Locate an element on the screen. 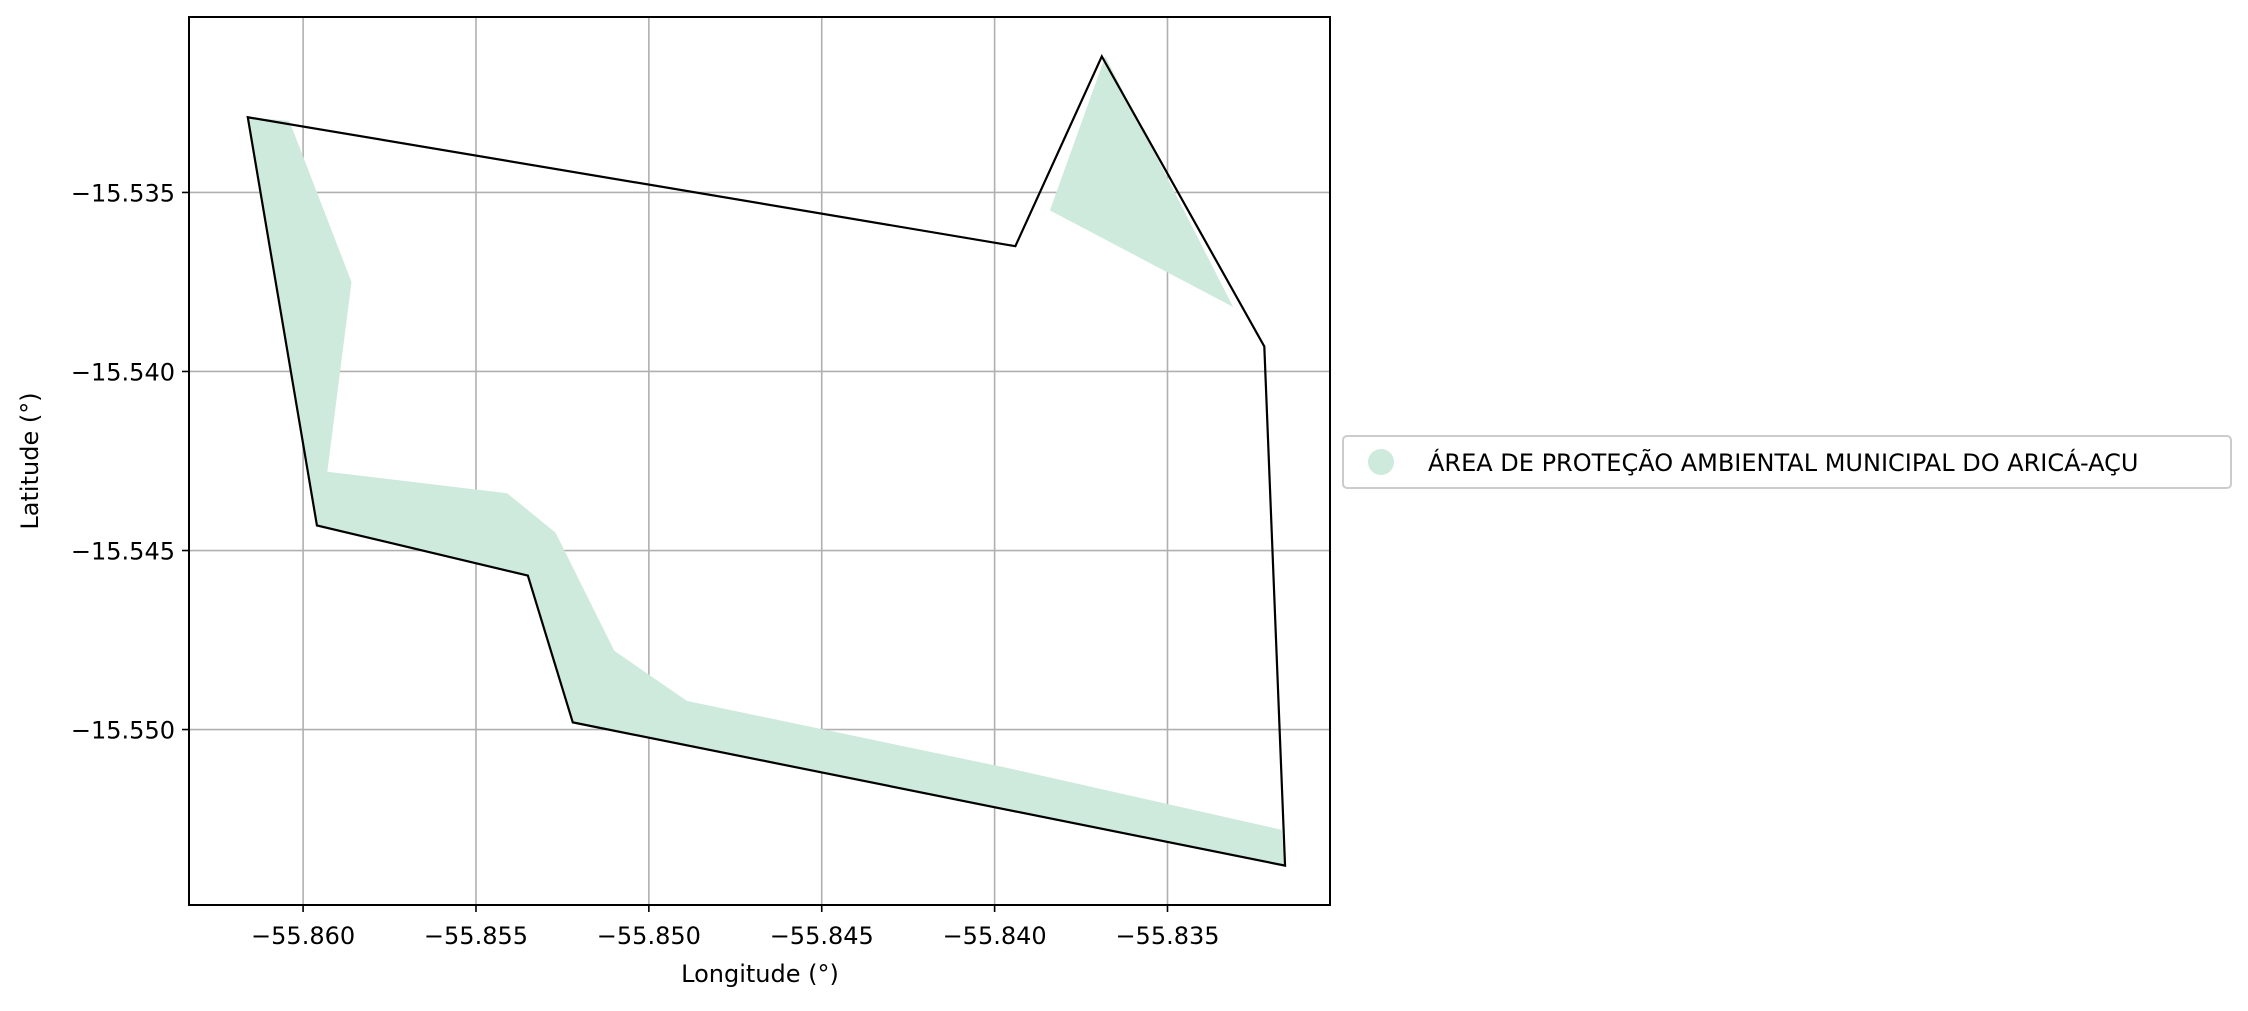 Image resolution: width=2248 pixels, height=1011 pixels. y-tick-label: −15.550 is located at coordinates (123, 731).